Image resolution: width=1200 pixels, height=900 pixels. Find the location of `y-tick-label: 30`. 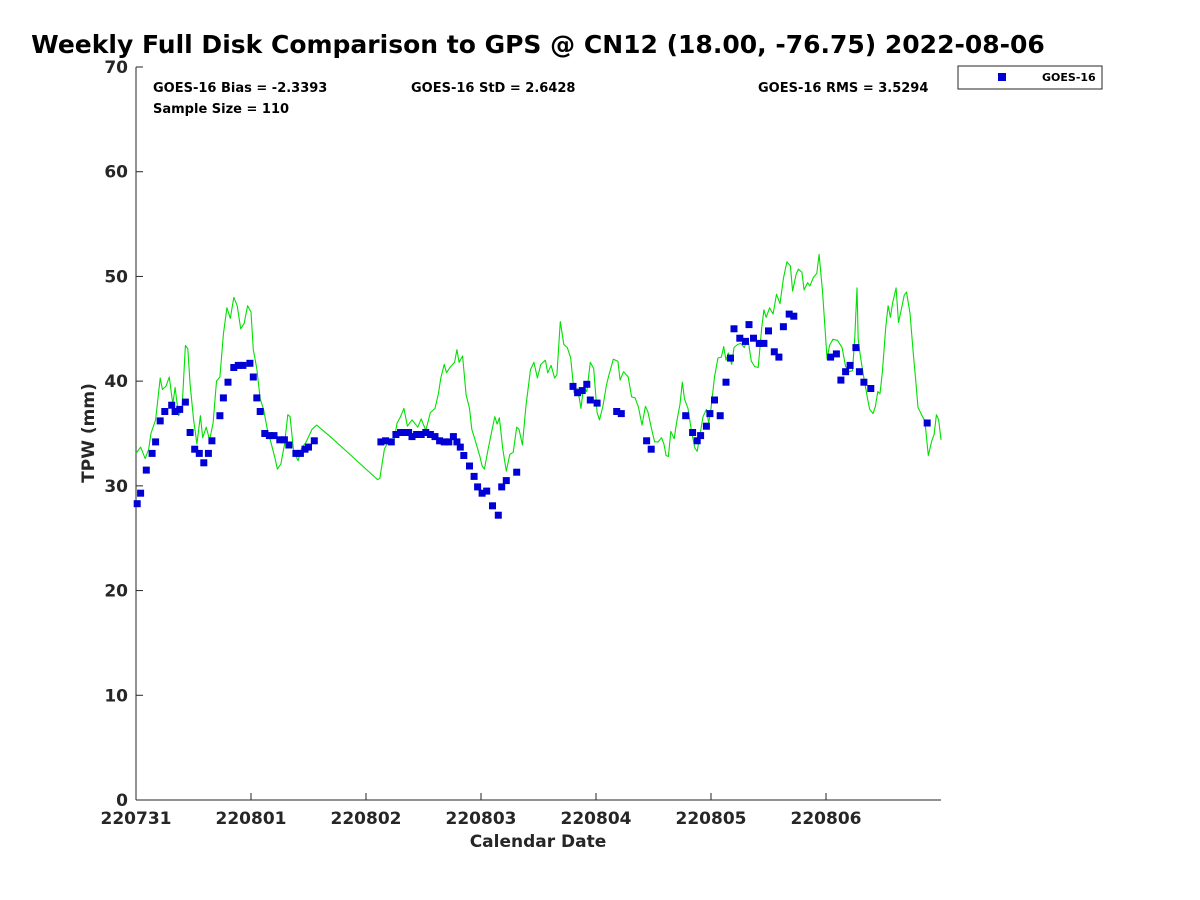

y-tick-label: 30 is located at coordinates (116, 487).